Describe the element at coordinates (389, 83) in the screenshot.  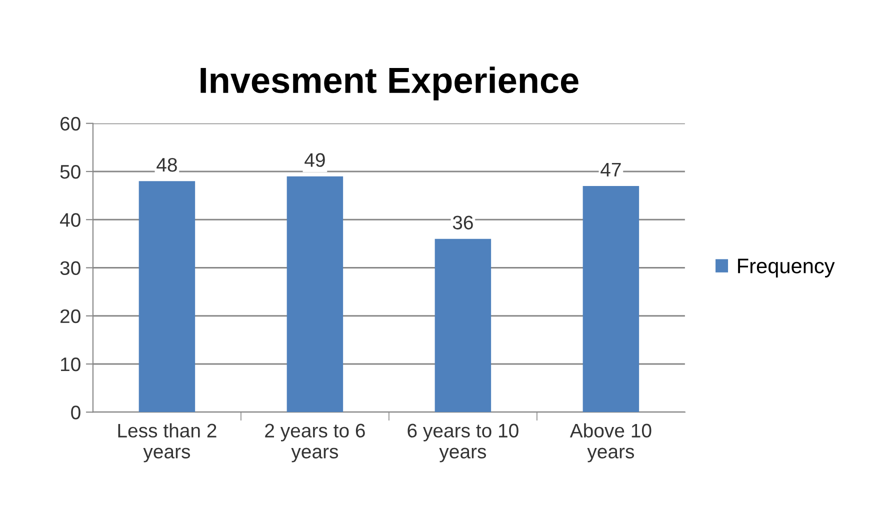
I see `chart-title: Invesment Experience` at that location.